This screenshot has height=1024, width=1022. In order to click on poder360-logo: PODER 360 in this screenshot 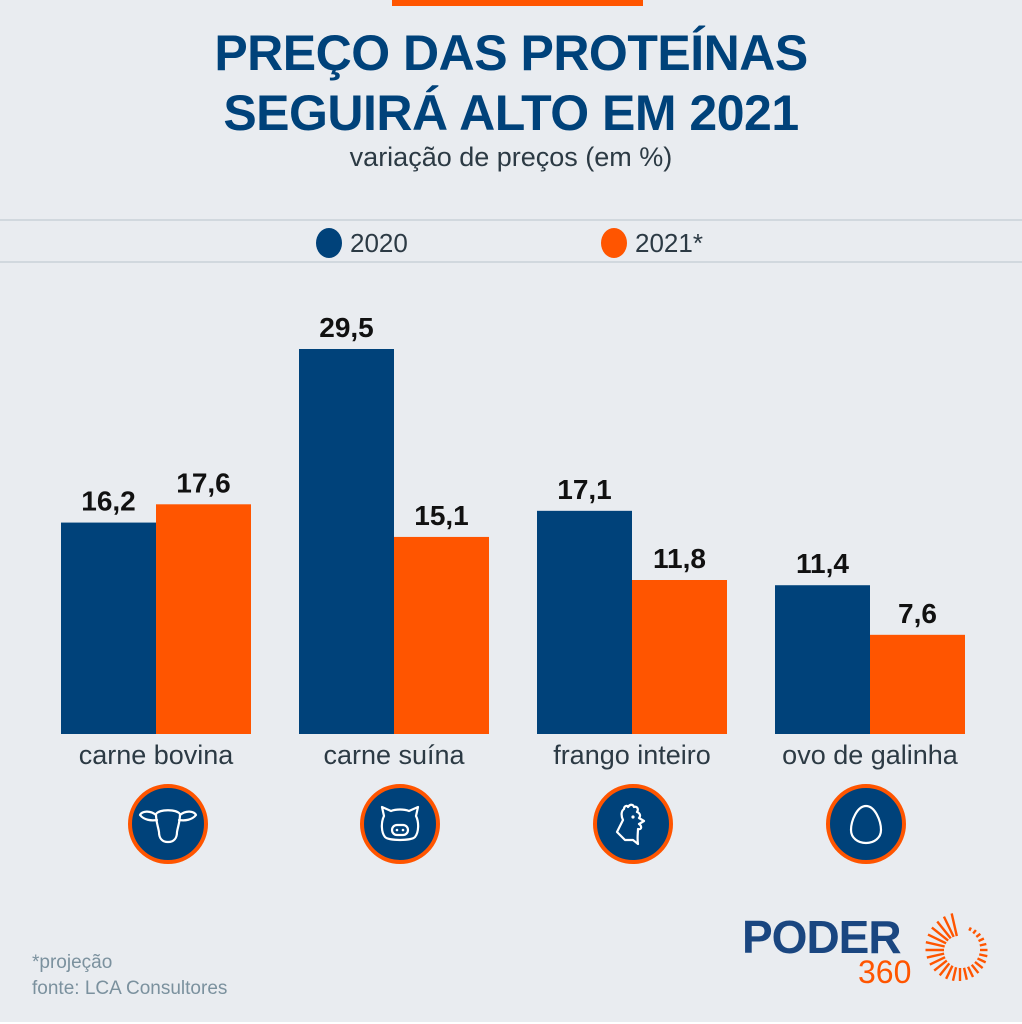, I will do `click(872, 952)`.